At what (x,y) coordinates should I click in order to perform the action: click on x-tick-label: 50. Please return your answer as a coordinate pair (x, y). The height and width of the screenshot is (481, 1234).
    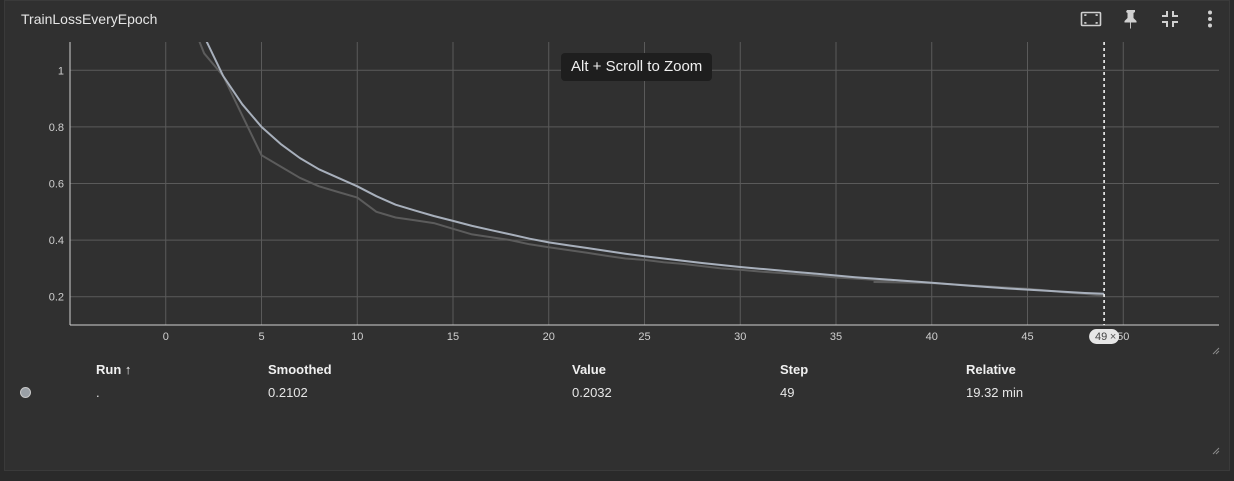
    Looking at the image, I should click on (1123, 337).